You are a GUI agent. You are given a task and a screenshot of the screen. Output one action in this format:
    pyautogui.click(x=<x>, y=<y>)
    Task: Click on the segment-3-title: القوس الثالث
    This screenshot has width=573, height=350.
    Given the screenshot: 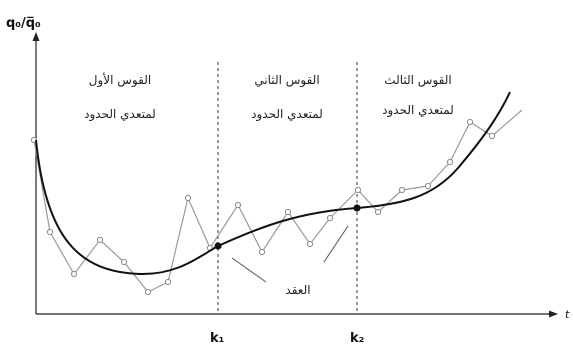 What is the action you would take?
    pyautogui.click(x=417, y=80)
    